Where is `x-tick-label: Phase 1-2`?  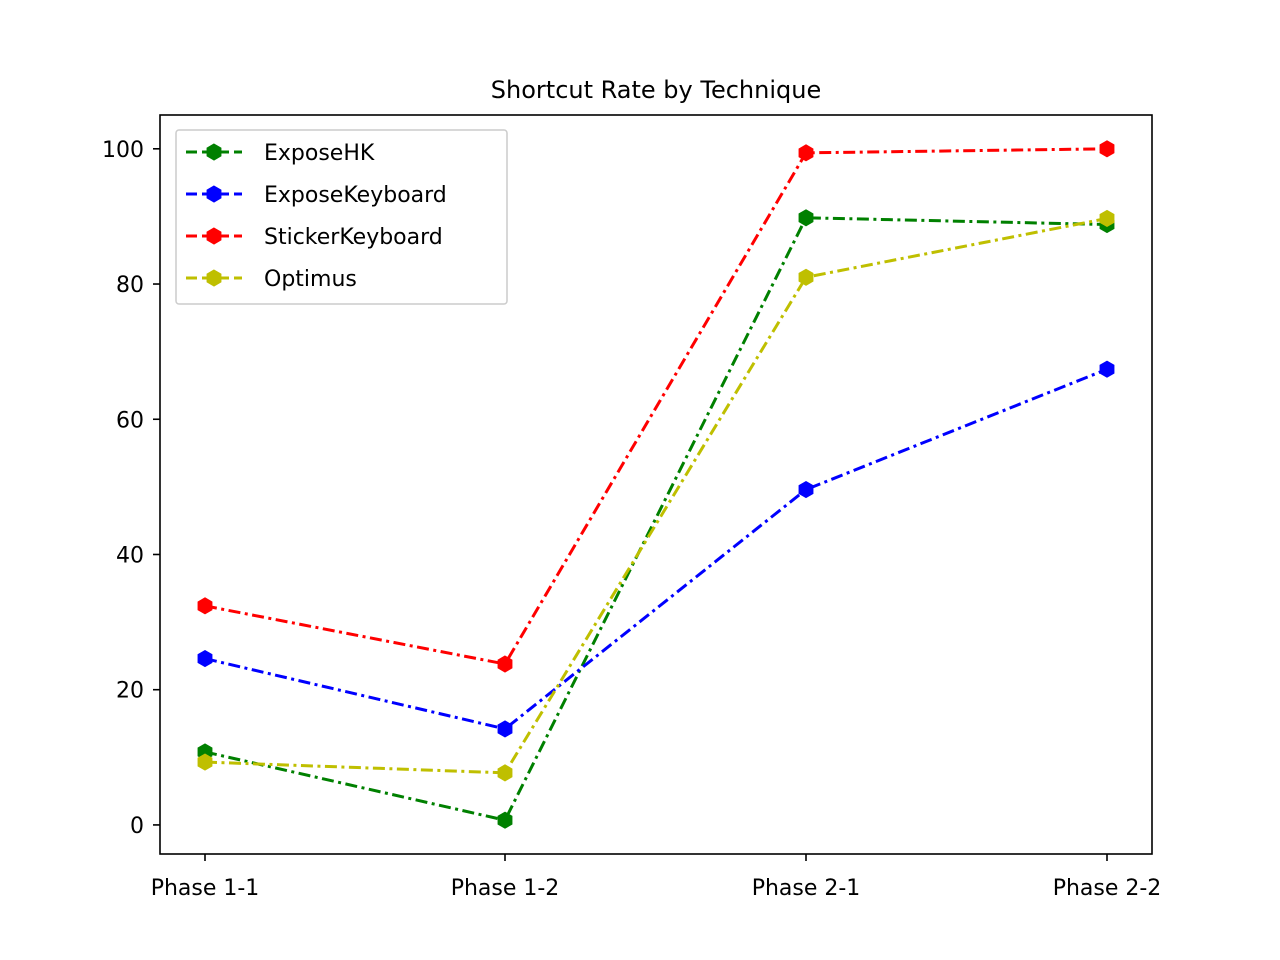
x-tick-label: Phase 1-2 is located at coordinates (505, 888).